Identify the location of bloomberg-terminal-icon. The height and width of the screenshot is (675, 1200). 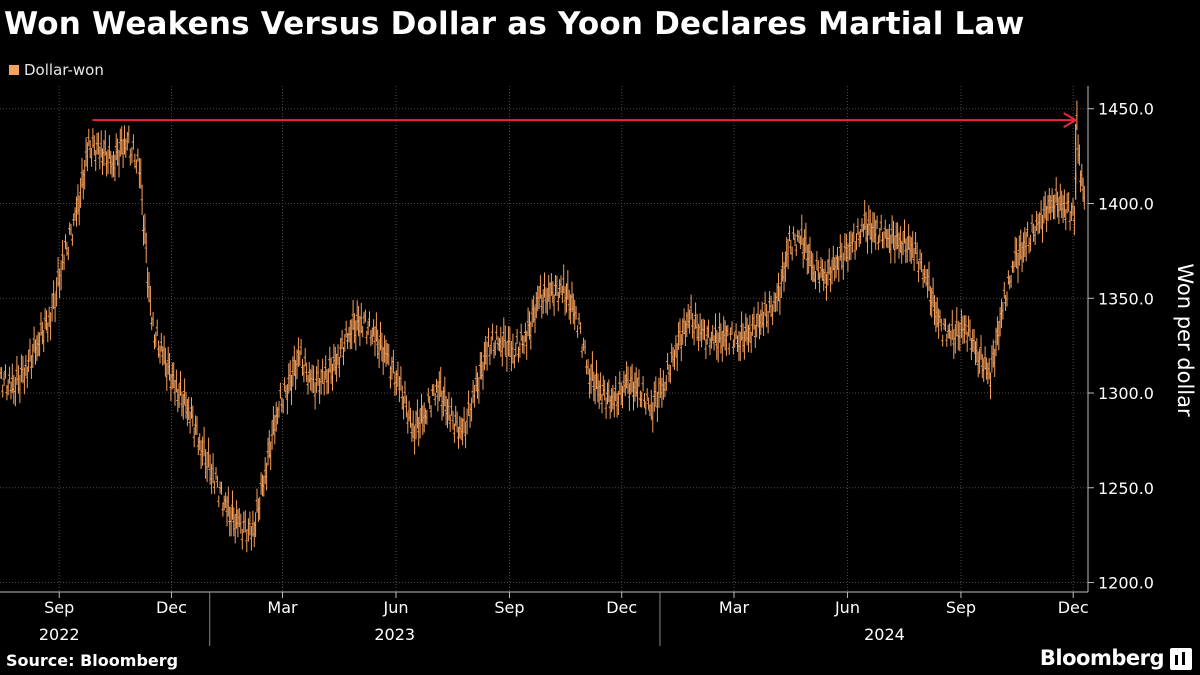
(1181, 659).